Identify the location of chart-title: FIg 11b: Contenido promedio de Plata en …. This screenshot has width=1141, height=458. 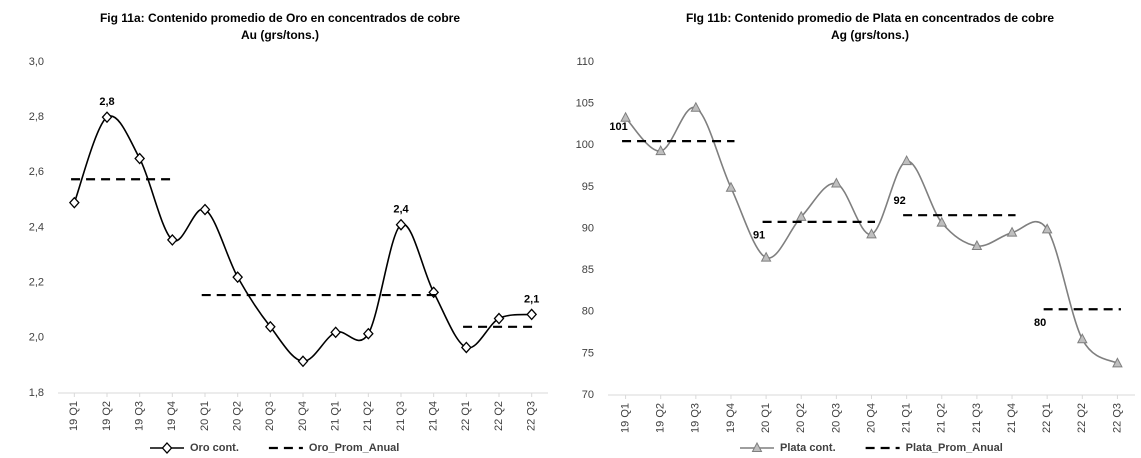
(870, 18).